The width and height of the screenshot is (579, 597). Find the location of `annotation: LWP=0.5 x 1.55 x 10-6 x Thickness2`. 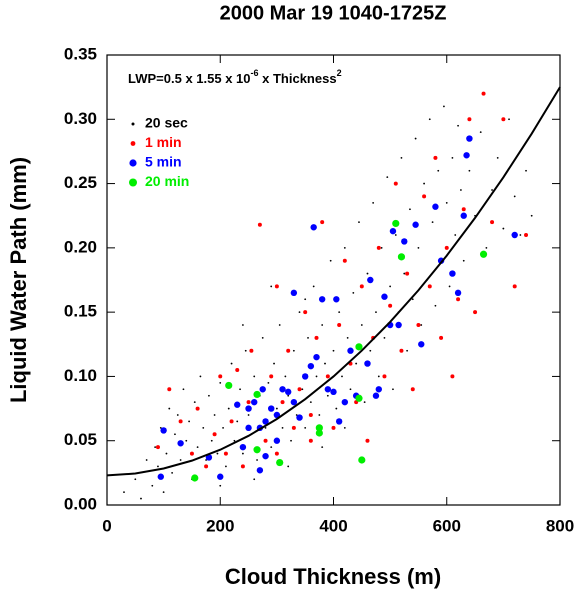

annotation: LWP=0.5 x 1.55 x 10-6 x Thickness2 is located at coordinates (235, 77).